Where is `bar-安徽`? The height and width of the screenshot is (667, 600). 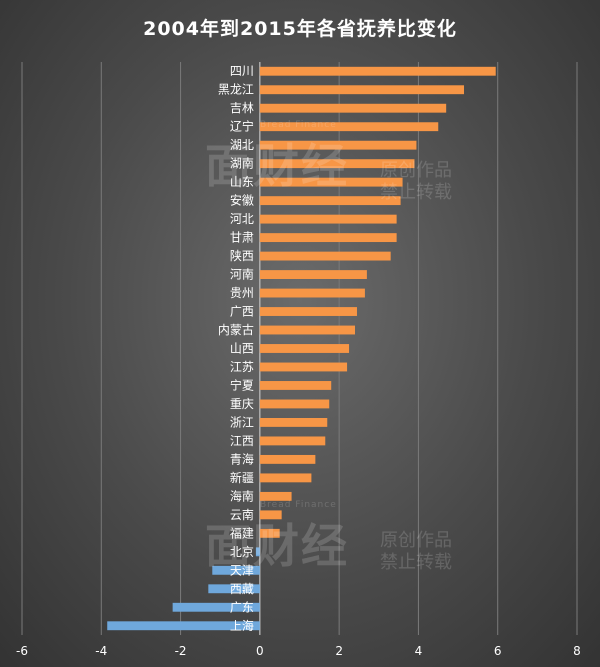
bar-安徽 is located at coordinates (330, 201).